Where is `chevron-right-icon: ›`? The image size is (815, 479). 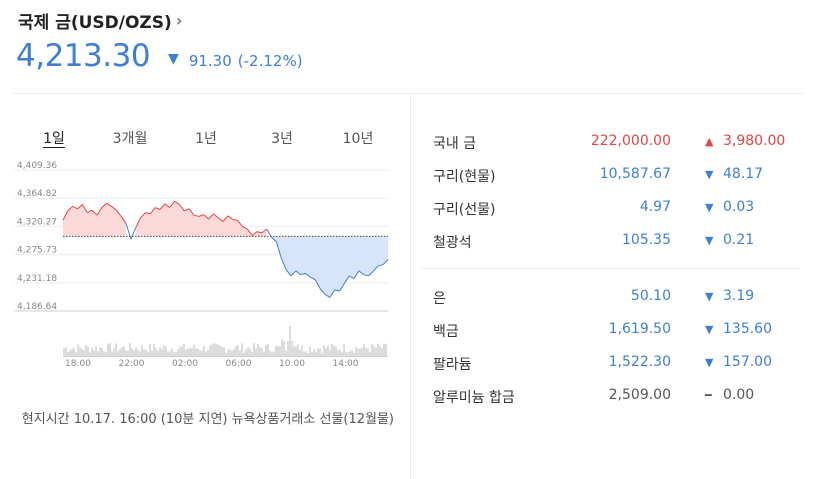 chevron-right-icon: › is located at coordinates (179, 20).